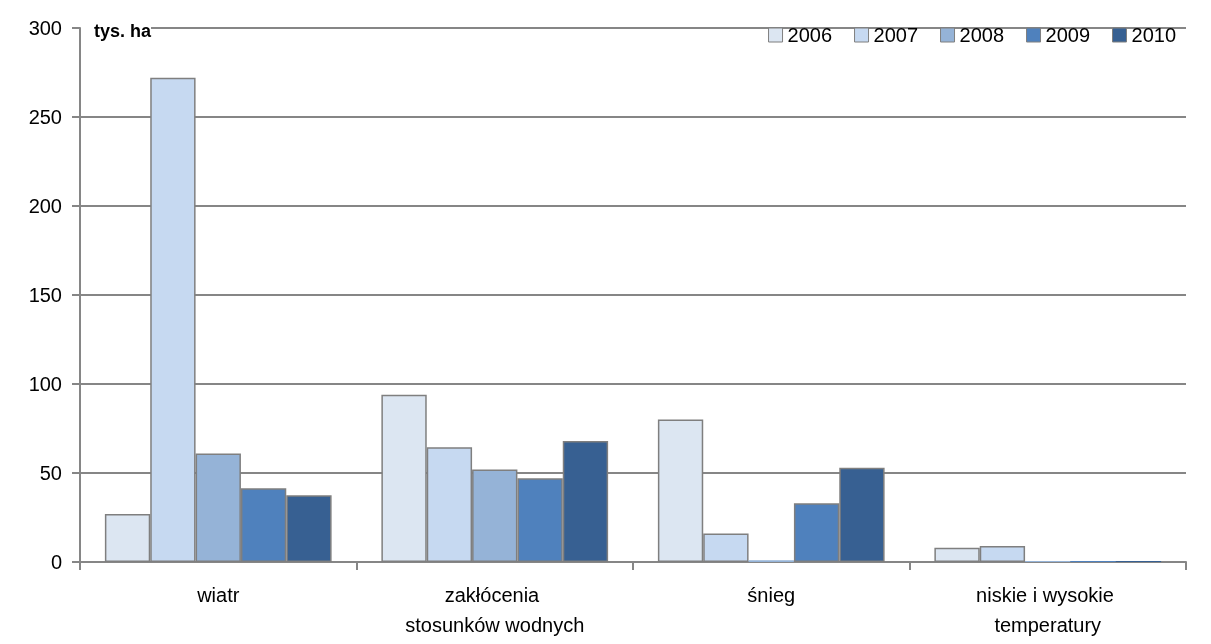 The width and height of the screenshot is (1211, 644). I want to click on y-tick-label: 150, so click(45, 295).